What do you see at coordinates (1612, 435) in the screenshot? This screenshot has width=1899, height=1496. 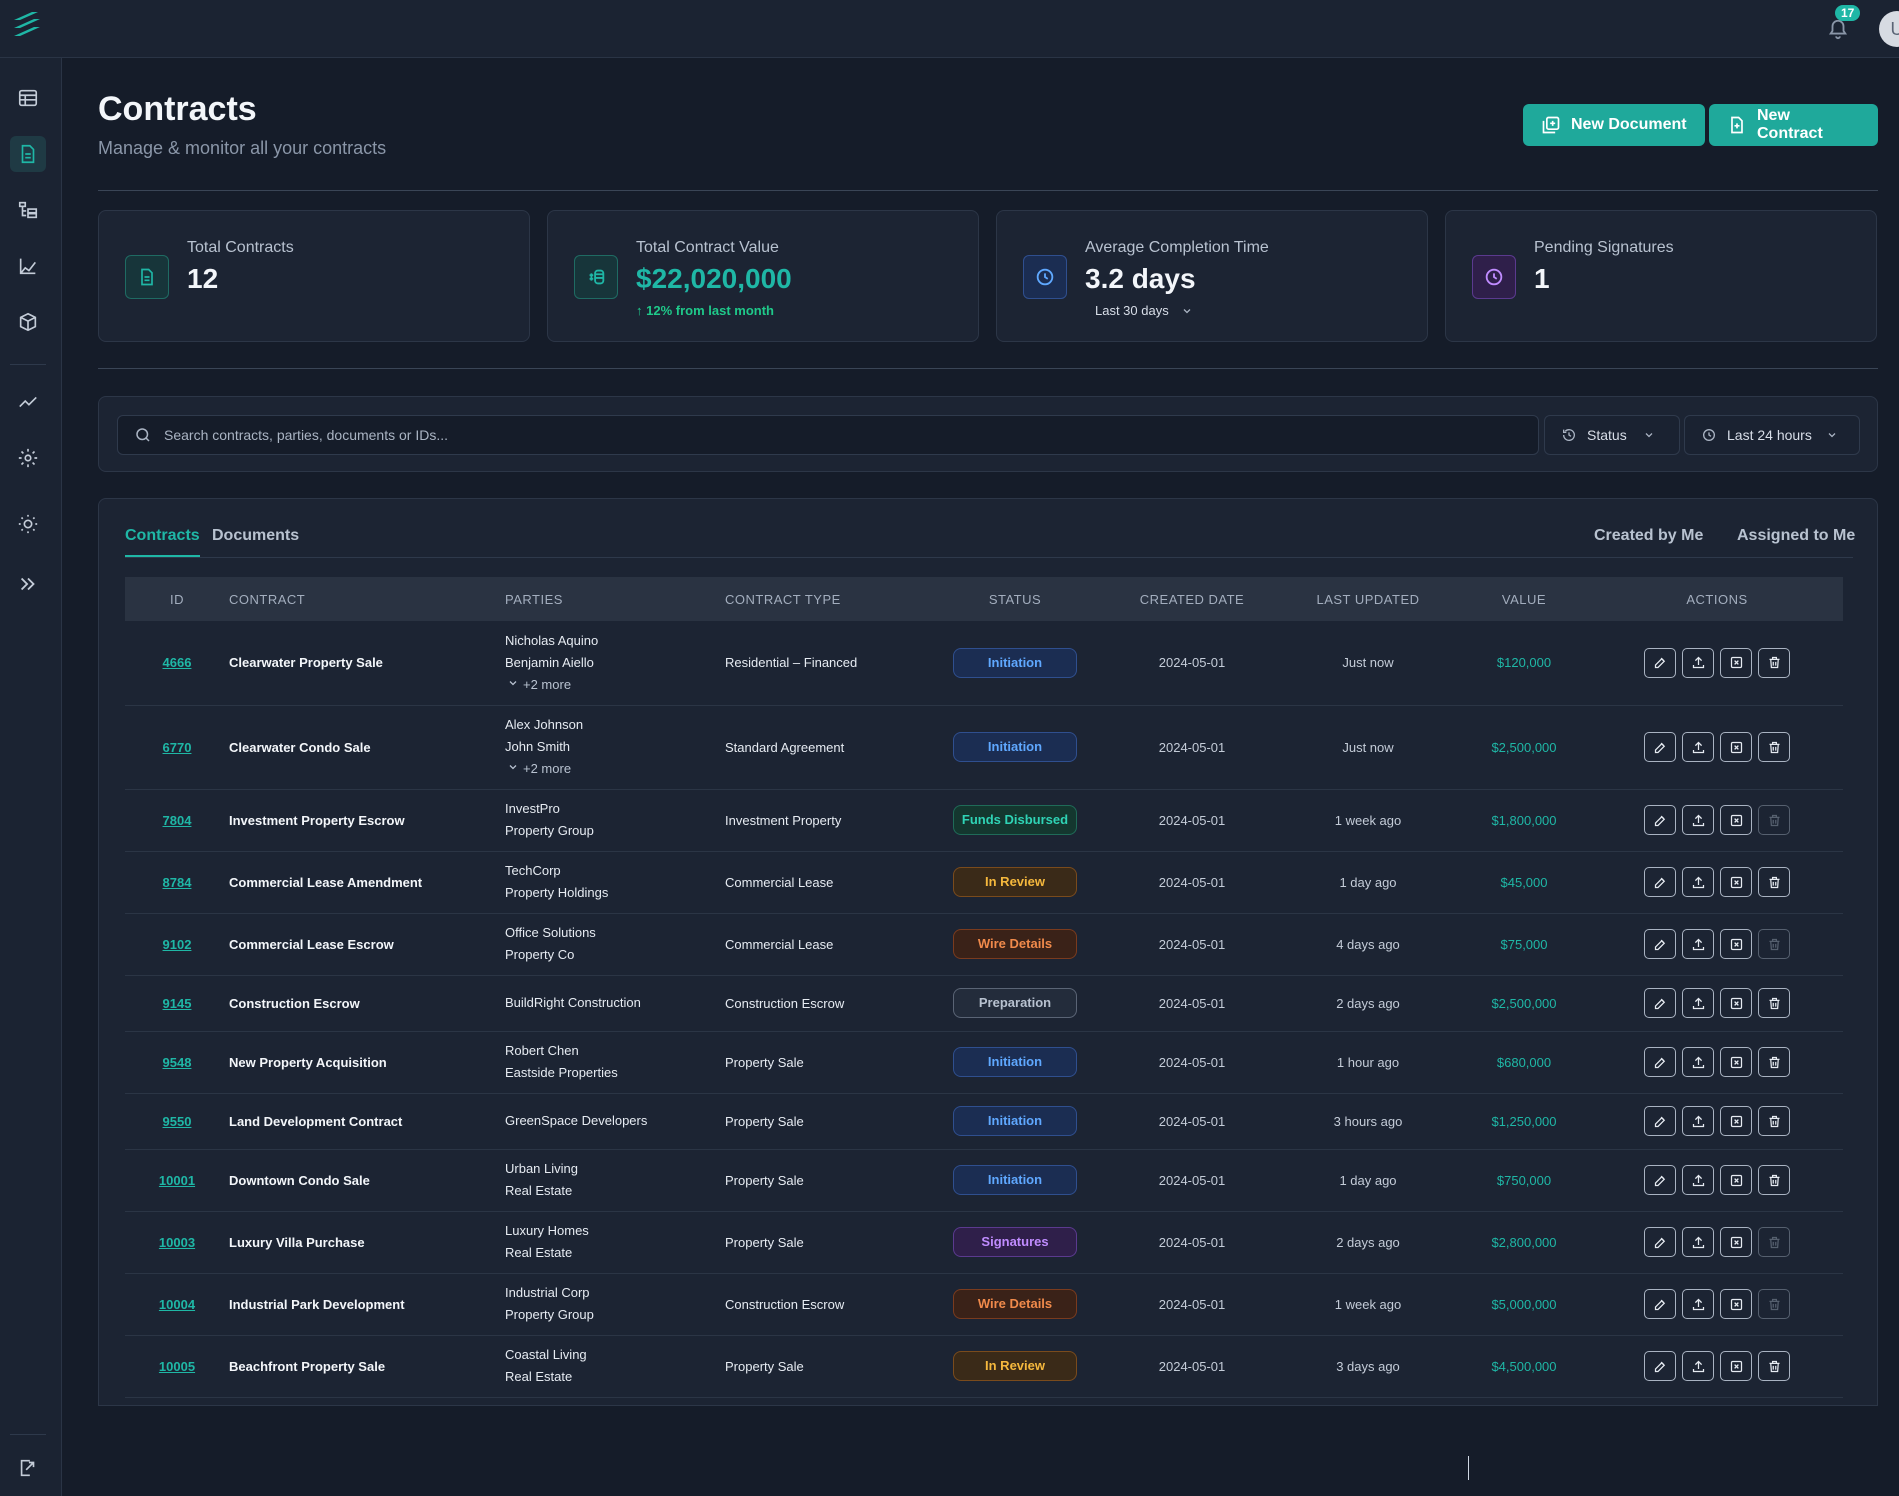 I see `status-filter: Status` at bounding box center [1612, 435].